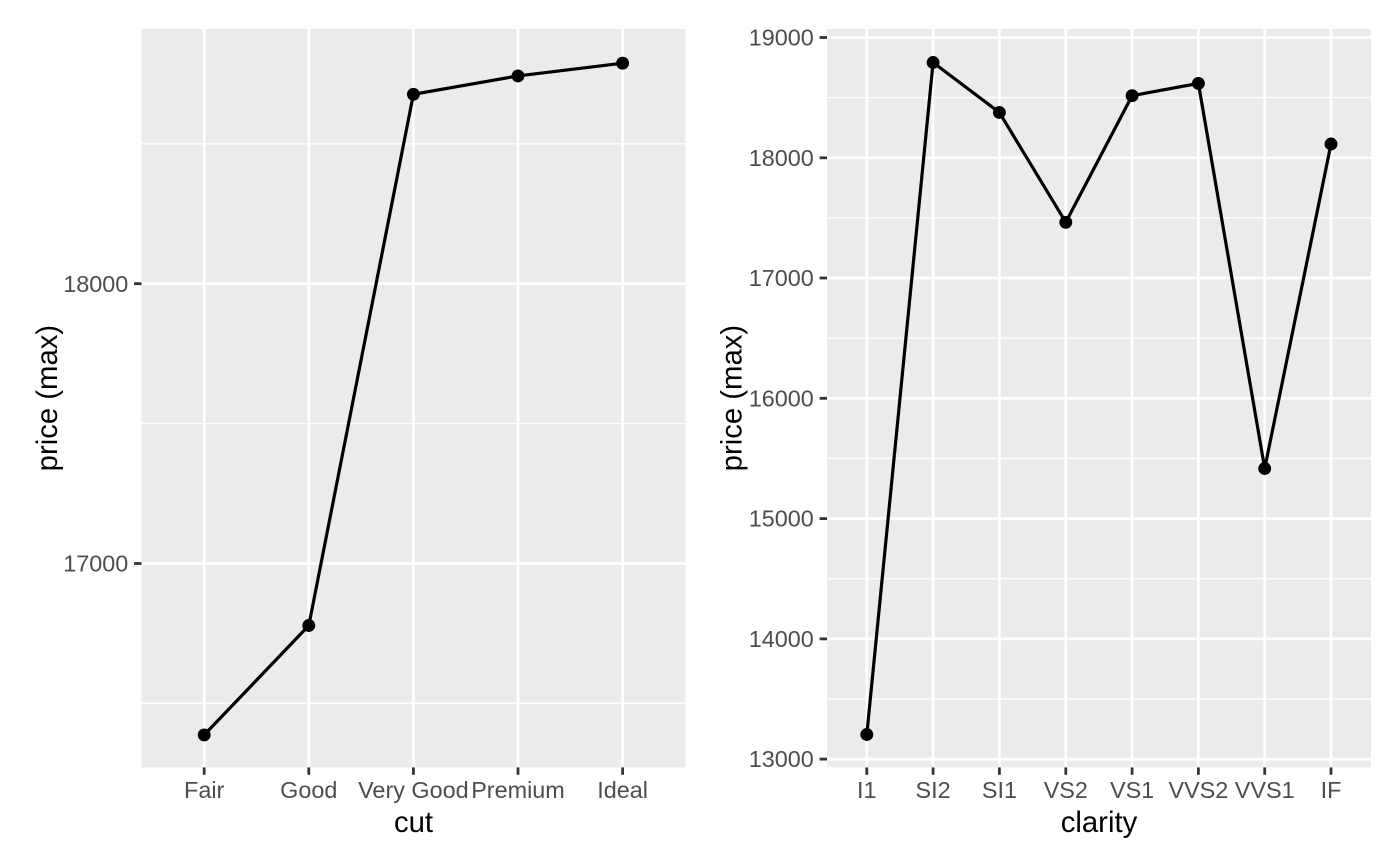  Describe the element at coordinates (1132, 790) in the screenshot. I see `svg-text: VS1` at that location.